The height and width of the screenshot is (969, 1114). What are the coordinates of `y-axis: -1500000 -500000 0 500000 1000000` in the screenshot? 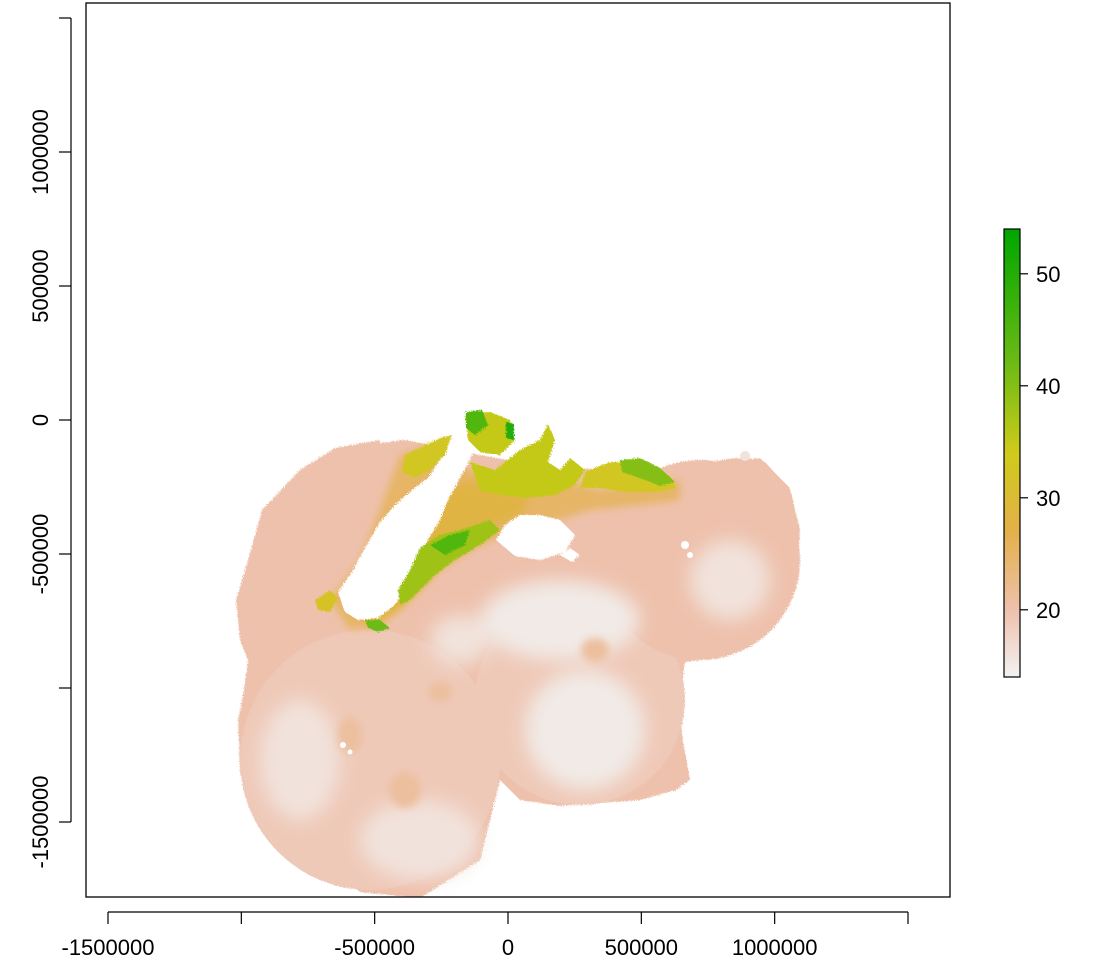 It's located at (50, 443).